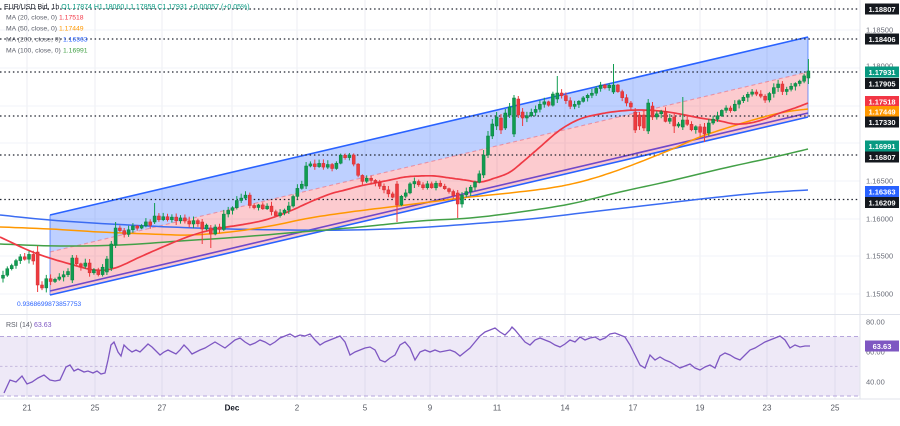 The image size is (900, 426). I want to click on svg-text: 1.17905, so click(881, 83).